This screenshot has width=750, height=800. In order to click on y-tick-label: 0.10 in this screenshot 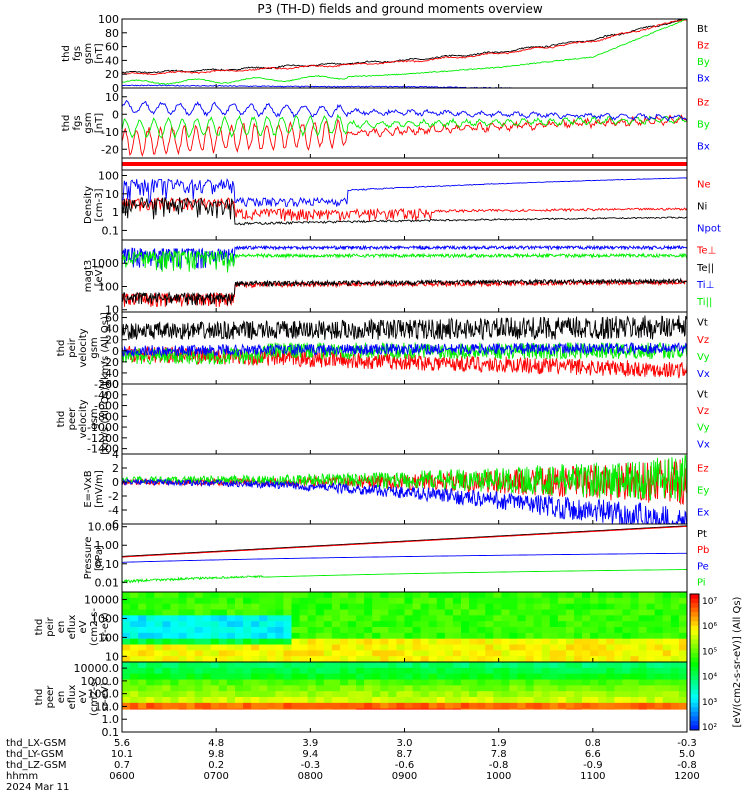, I will do `click(107, 564)`.